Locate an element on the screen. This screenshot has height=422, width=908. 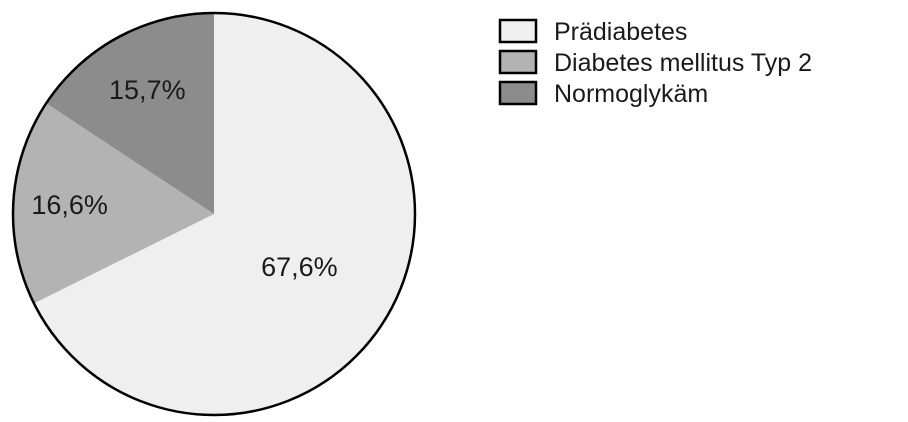
slice-label-2: 16,6% is located at coordinates (69, 205).